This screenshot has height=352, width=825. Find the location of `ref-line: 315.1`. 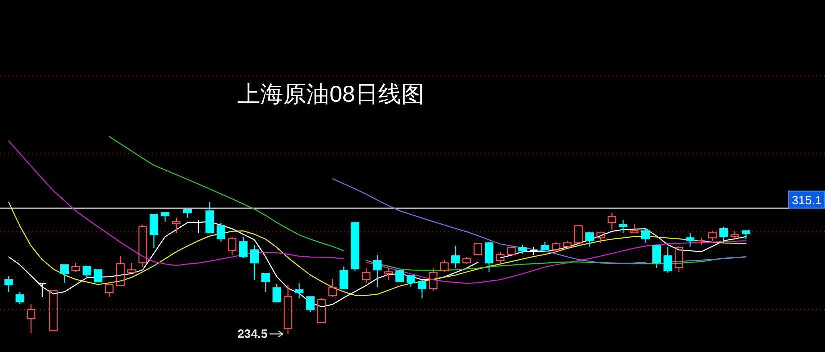

ref-line: 315.1 is located at coordinates (412, 199).